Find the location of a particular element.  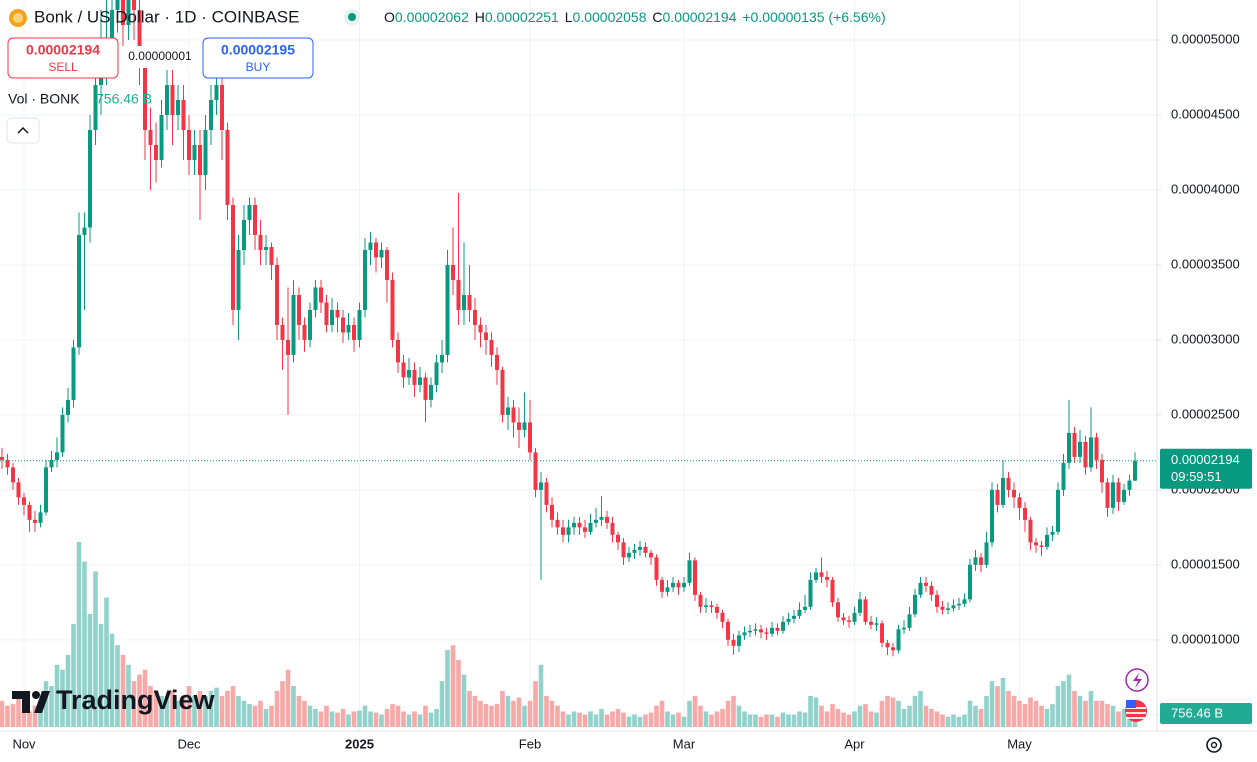

symbol-title: Bonk / US Dollar · 1D · COINBASE is located at coordinates (166, 16).